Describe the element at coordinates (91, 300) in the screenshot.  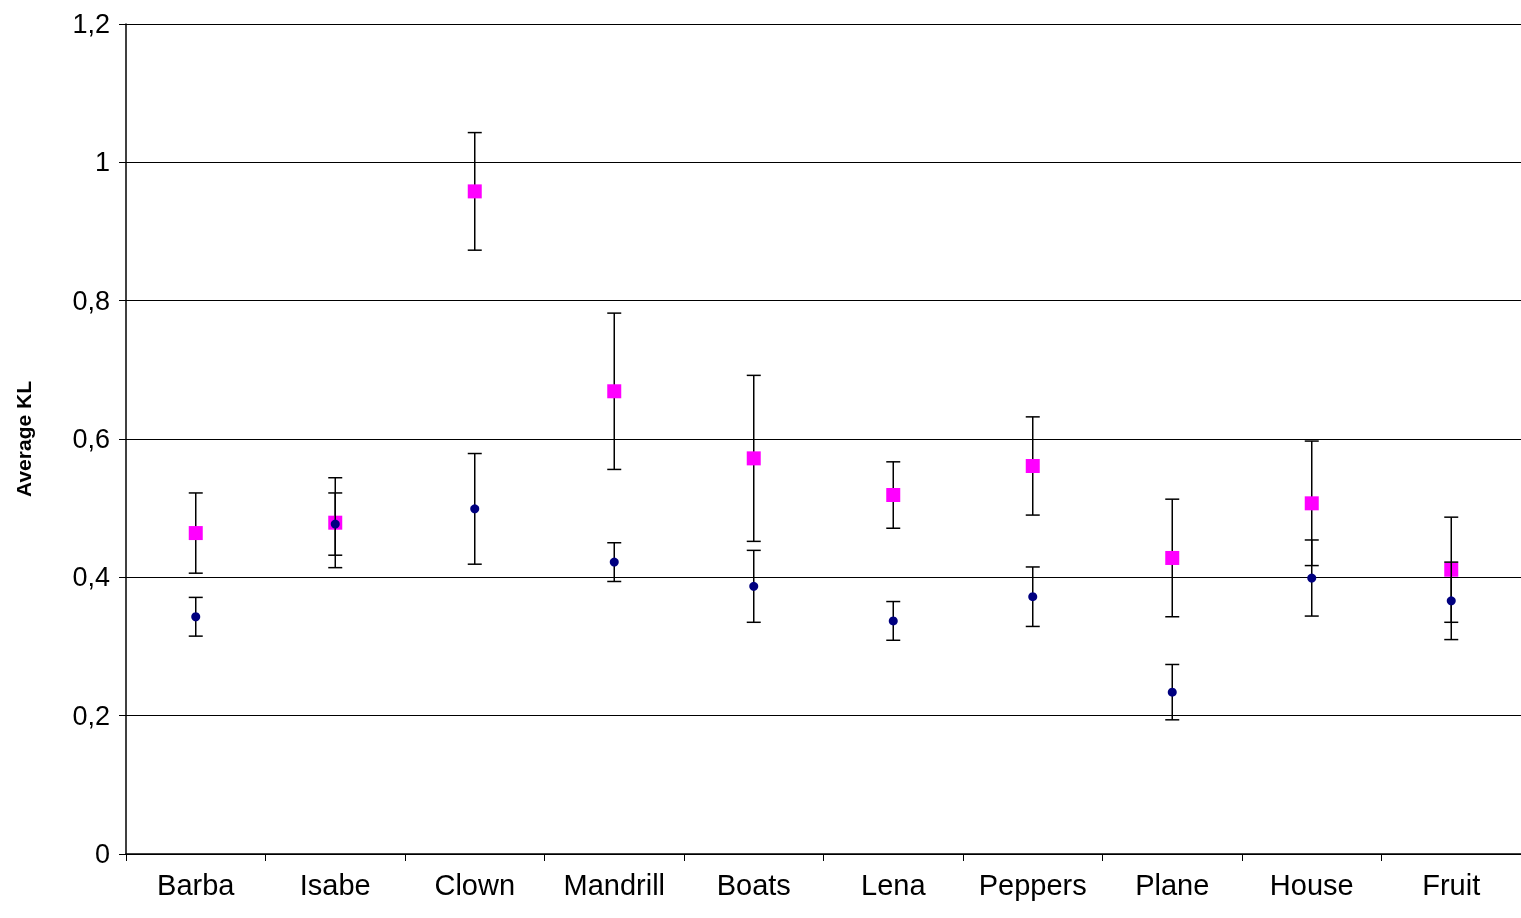
I see `y-tick-label: 0,8` at that location.